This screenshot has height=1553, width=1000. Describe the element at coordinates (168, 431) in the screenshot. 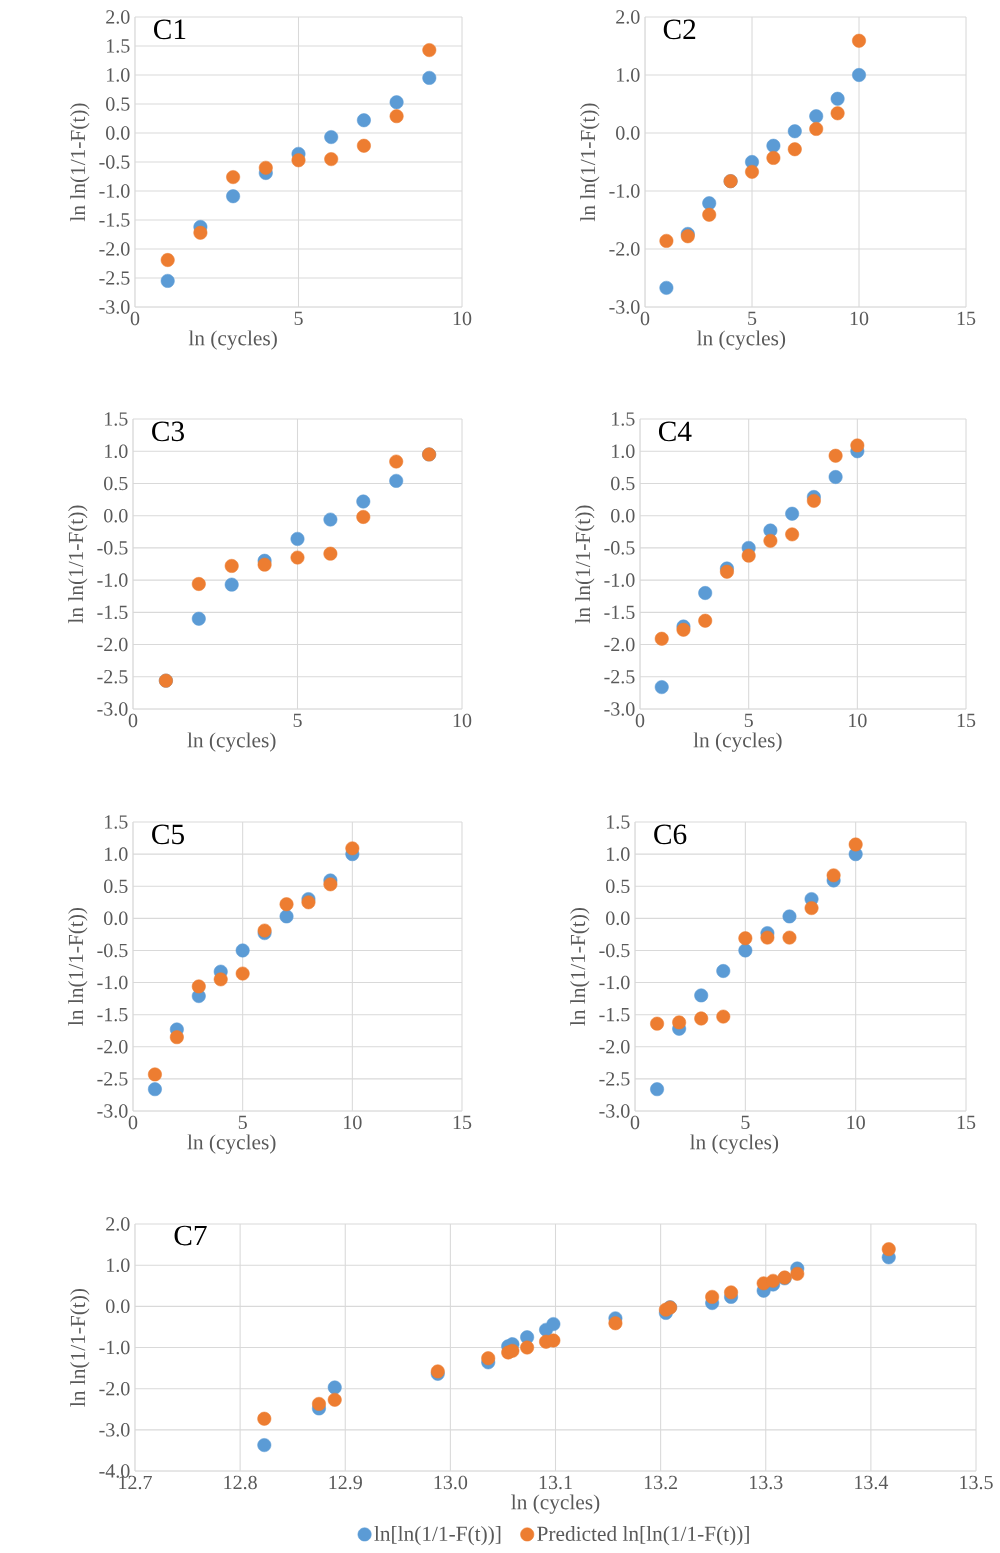

I see `chart-title: C3` at that location.